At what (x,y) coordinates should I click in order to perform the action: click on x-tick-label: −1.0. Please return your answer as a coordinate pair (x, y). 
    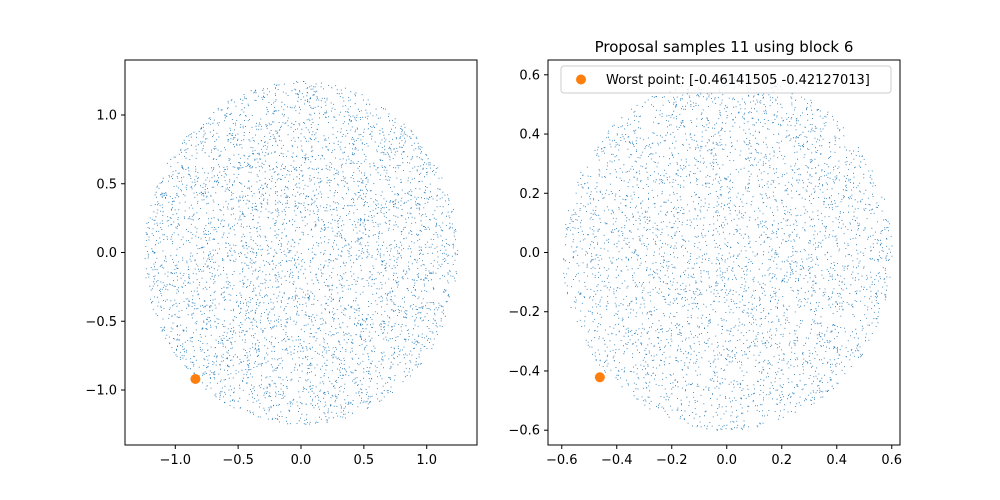
    Looking at the image, I should click on (175, 460).